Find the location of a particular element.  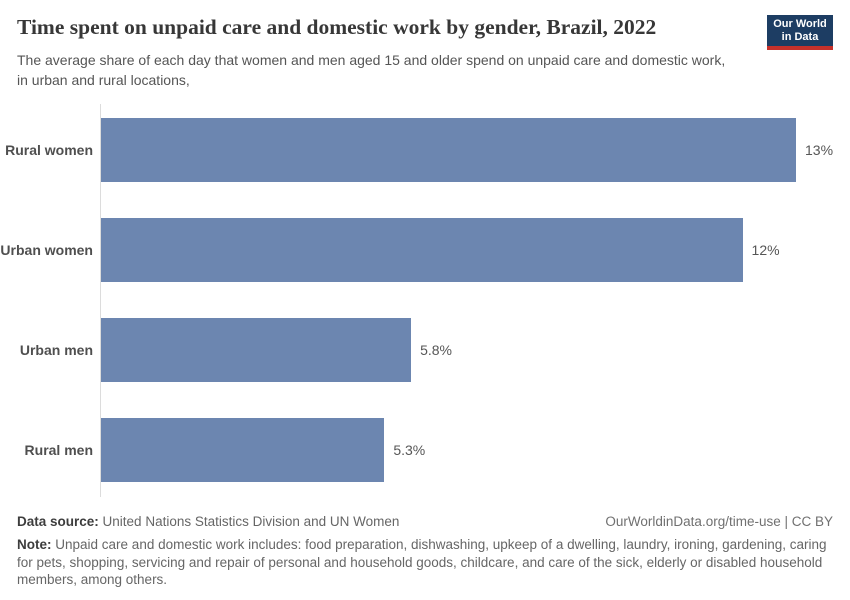

owid-logo-line1: Our World is located at coordinates (800, 23).